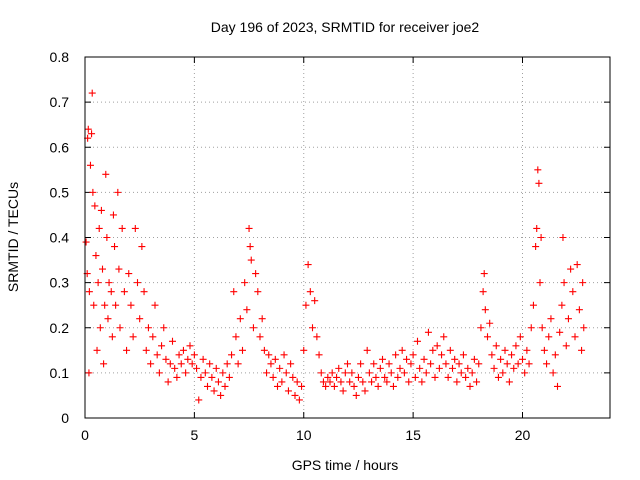 The height and width of the screenshot is (480, 640). I want to click on y-tick-label: 0.8, so click(60, 57).